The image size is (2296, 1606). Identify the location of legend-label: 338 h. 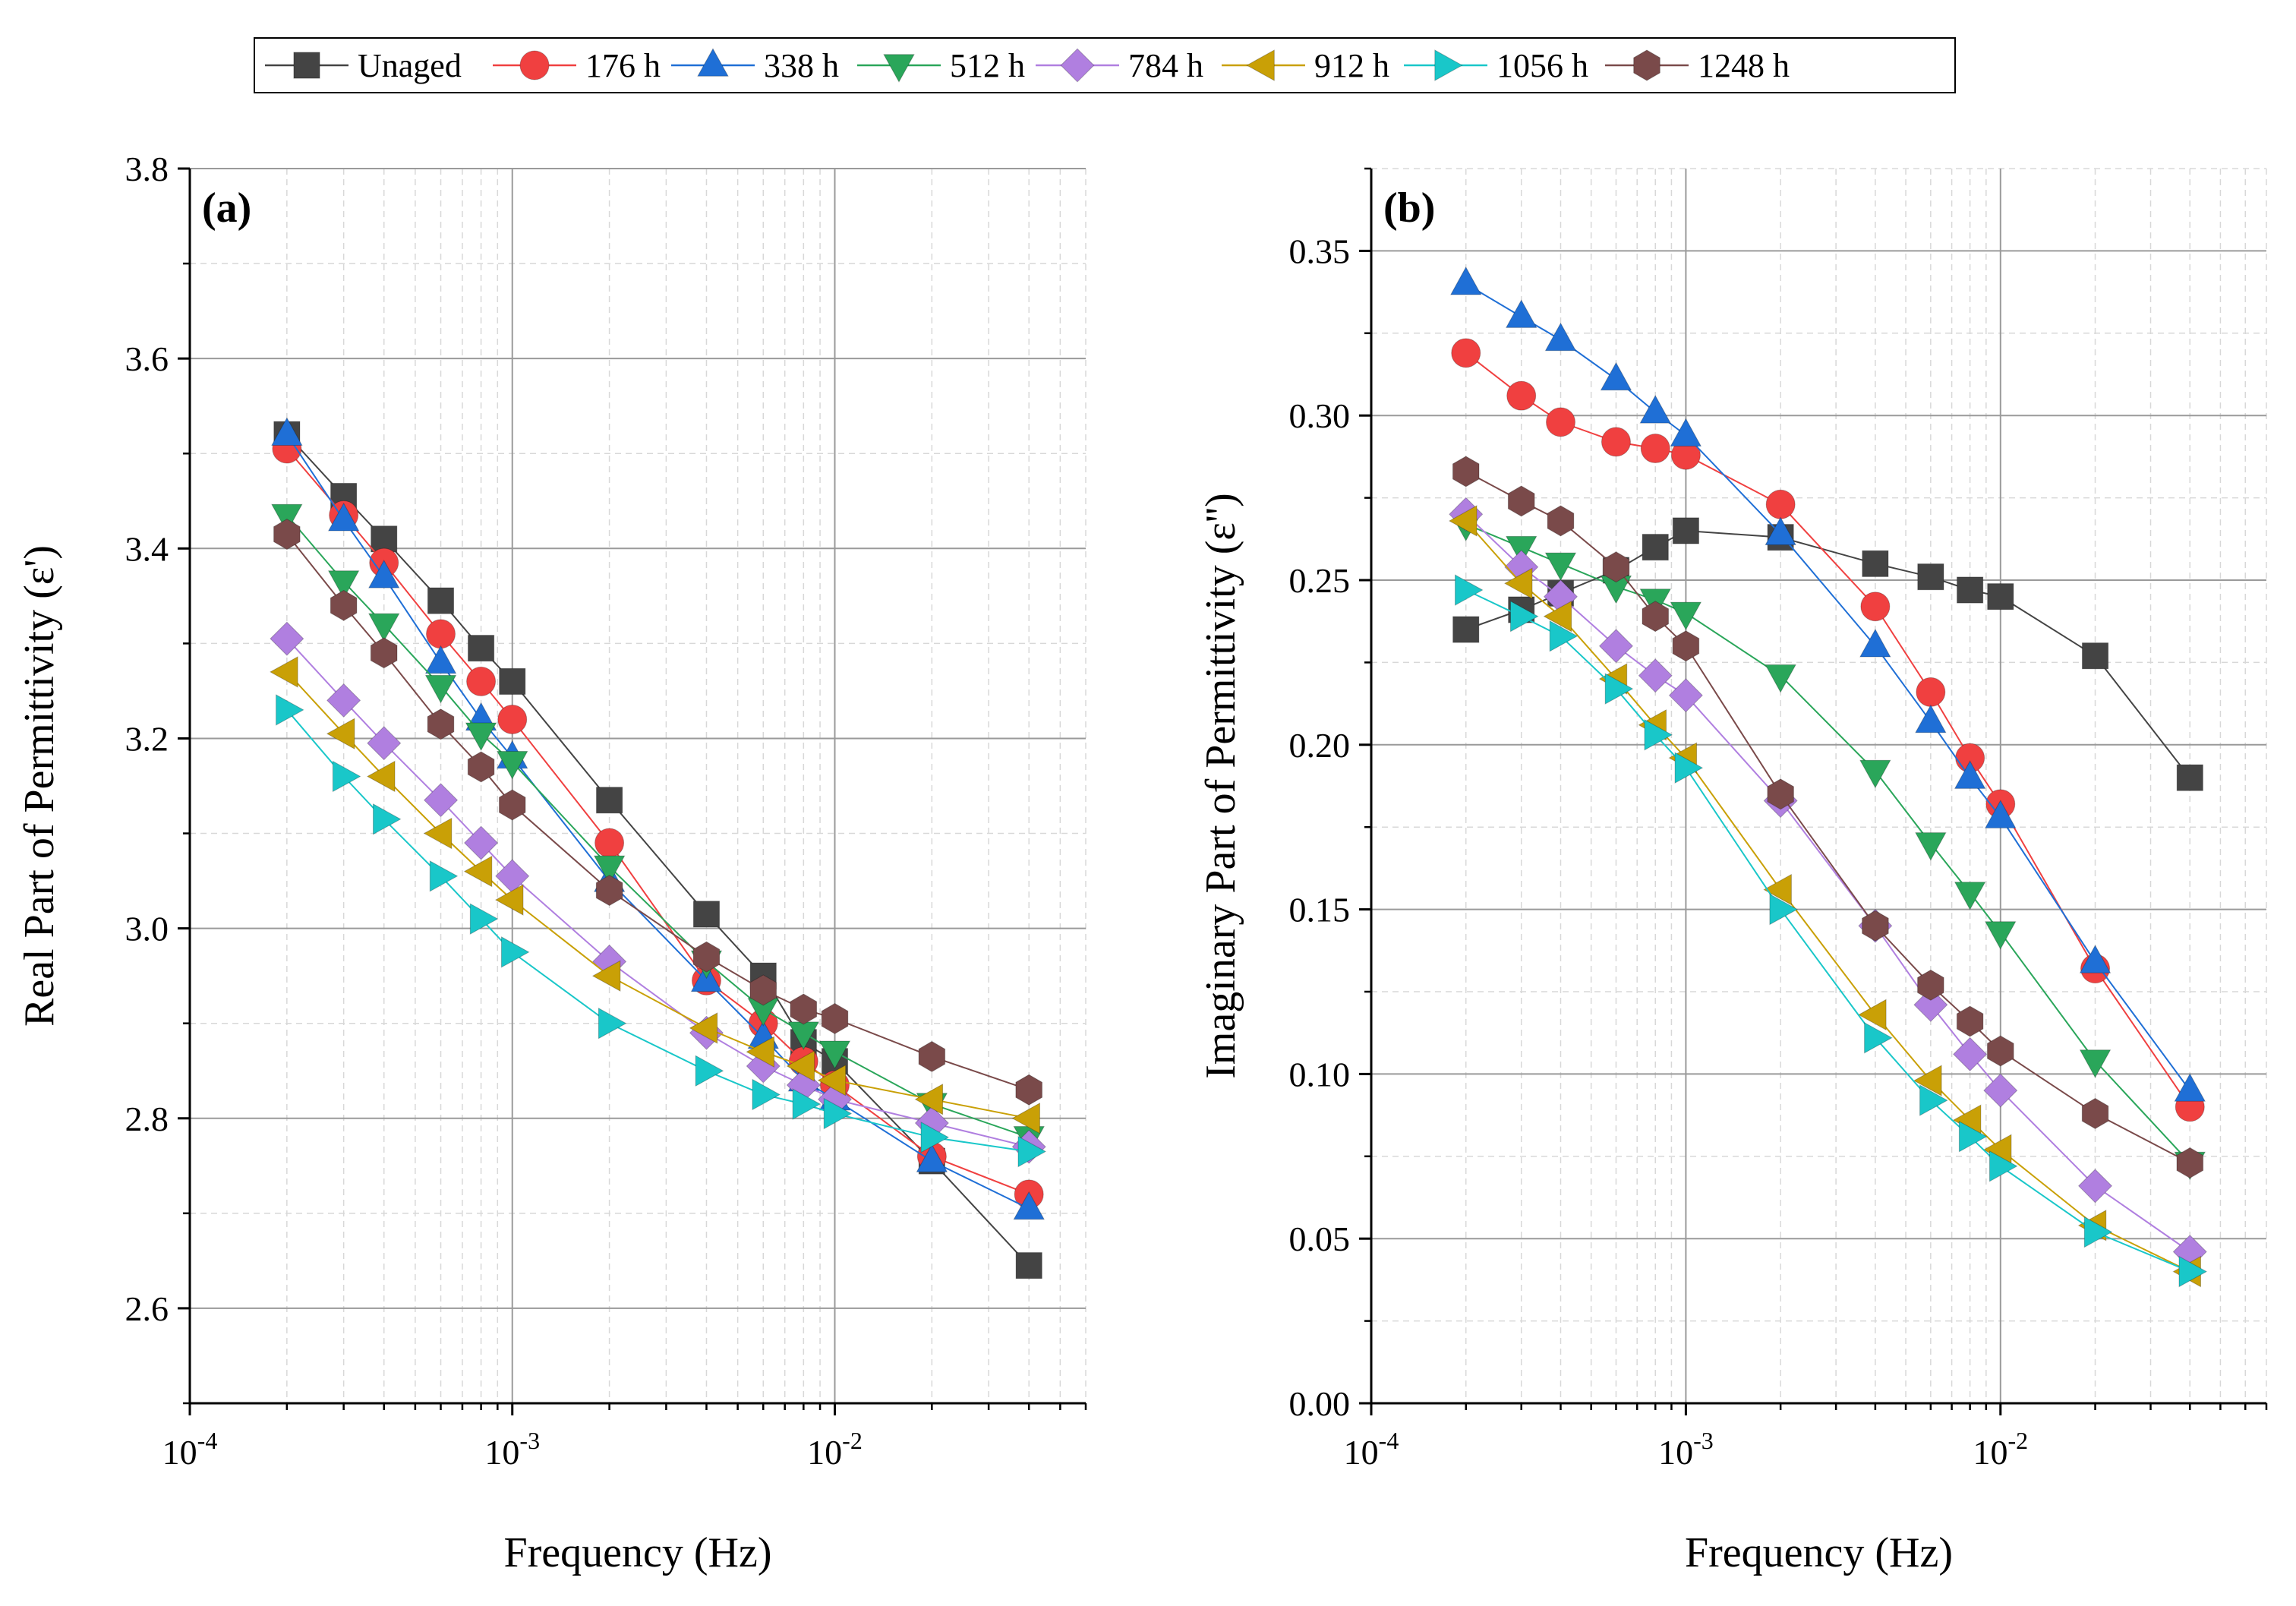
(802, 65).